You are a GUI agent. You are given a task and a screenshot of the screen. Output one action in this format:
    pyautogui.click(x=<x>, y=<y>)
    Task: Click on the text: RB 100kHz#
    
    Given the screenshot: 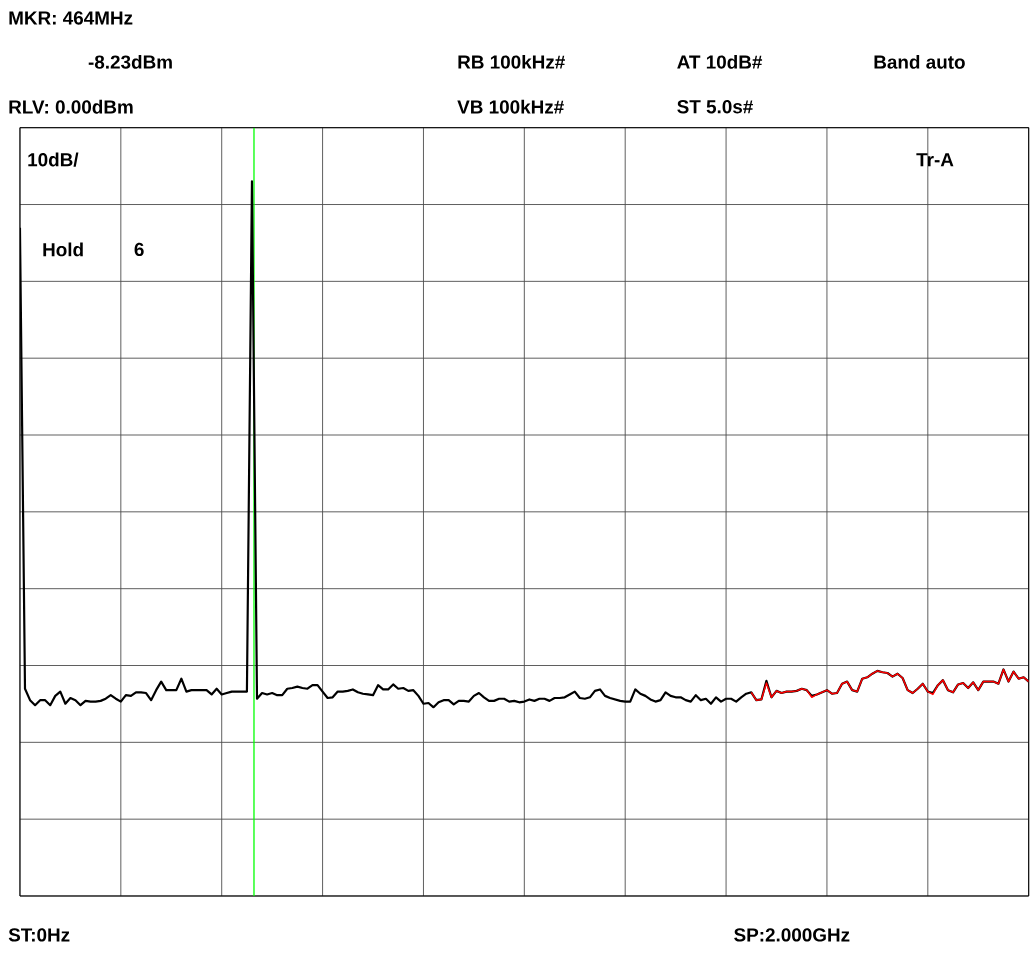 What is the action you would take?
    pyautogui.click(x=511, y=61)
    